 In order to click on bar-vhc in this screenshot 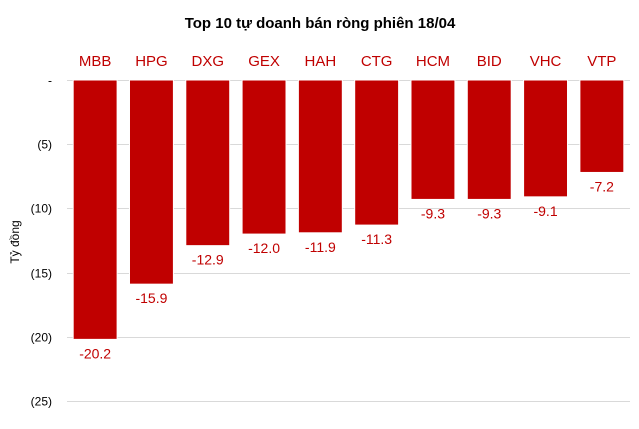, I will do `click(546, 138)`.